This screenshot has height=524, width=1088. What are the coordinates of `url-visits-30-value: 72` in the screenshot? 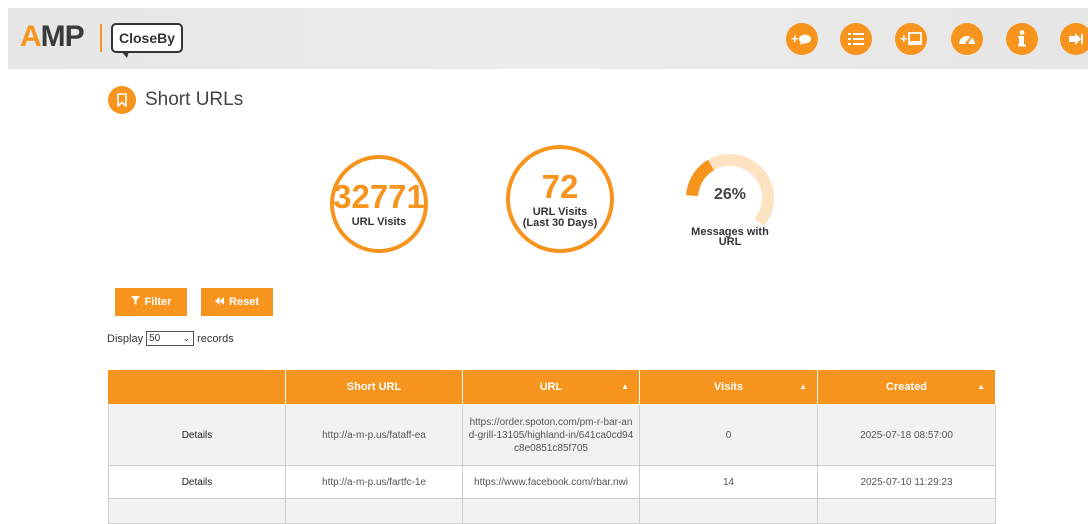 It's located at (560, 186).